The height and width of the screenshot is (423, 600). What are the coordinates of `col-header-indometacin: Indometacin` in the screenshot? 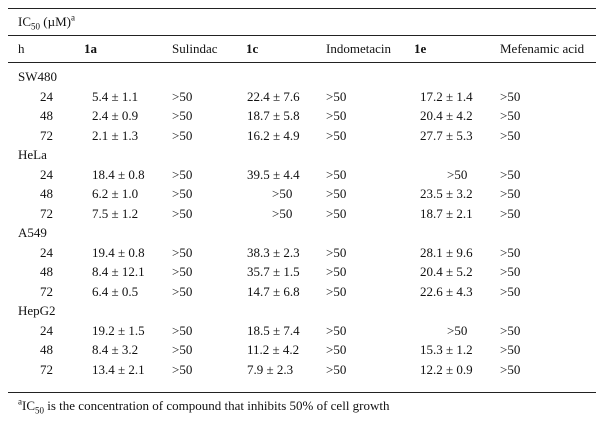 It's located at (358, 48).